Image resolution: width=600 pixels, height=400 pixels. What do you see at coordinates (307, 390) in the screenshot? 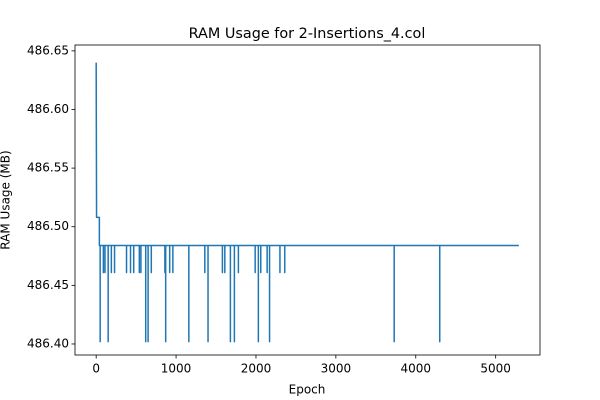
I see `x-axis-label: Epoch` at bounding box center [307, 390].